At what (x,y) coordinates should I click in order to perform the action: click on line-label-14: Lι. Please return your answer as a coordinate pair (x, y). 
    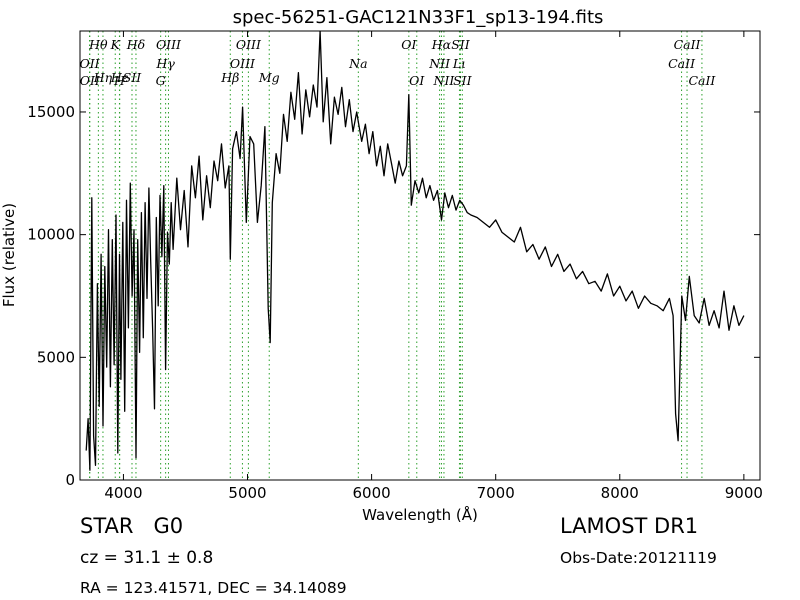
    Looking at the image, I should click on (459, 63).